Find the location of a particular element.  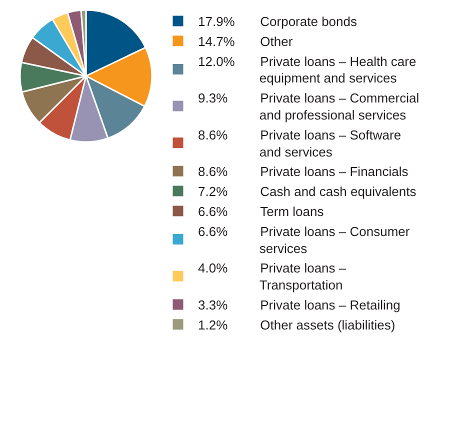

legend-label: 14.7% Other is located at coordinates (246, 41).